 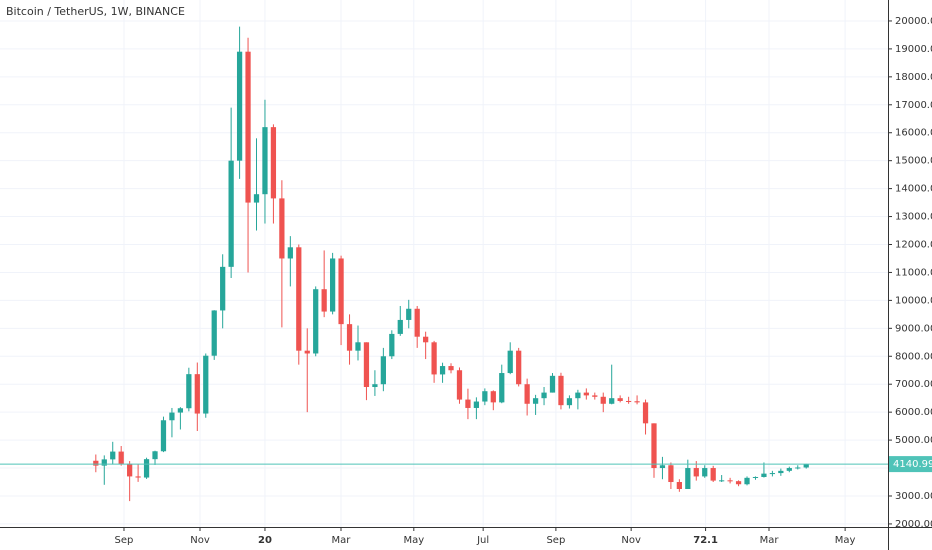 I want to click on x-tick-label: Nov, so click(x=200, y=540).